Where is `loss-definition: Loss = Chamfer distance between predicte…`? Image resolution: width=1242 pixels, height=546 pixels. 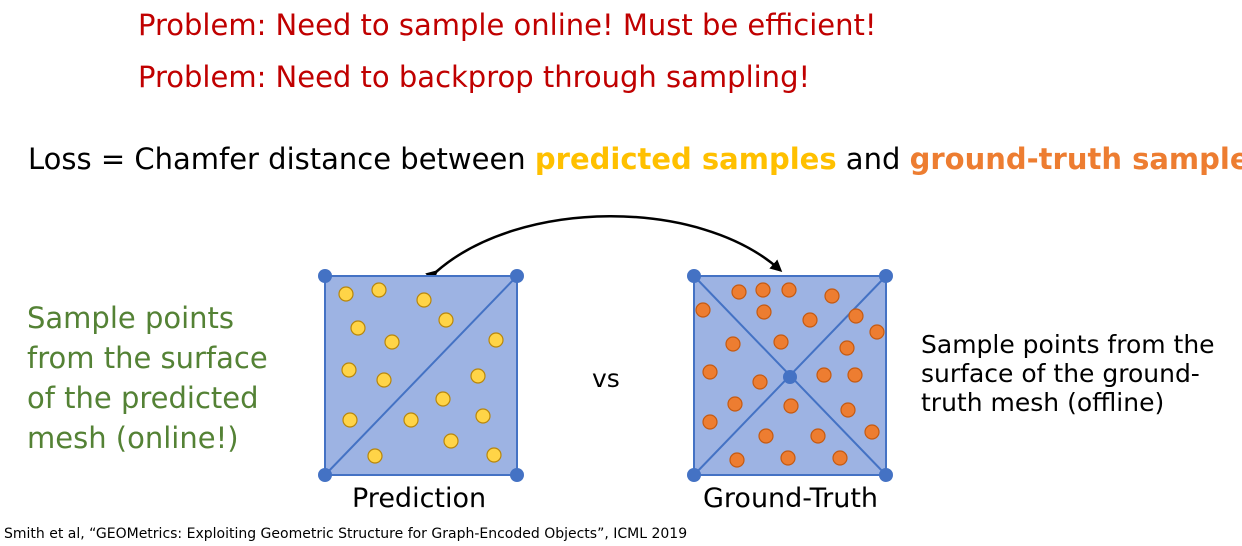 loss-definition: Loss = Chamfer distance between predicte… is located at coordinates (635, 159).